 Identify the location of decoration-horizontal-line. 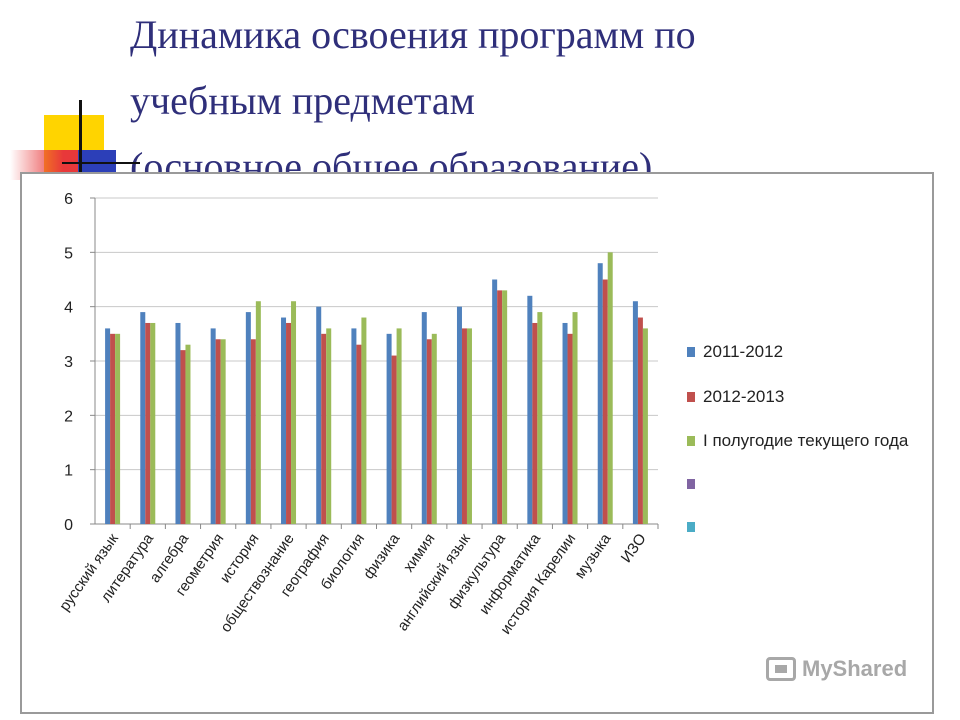
(101, 163).